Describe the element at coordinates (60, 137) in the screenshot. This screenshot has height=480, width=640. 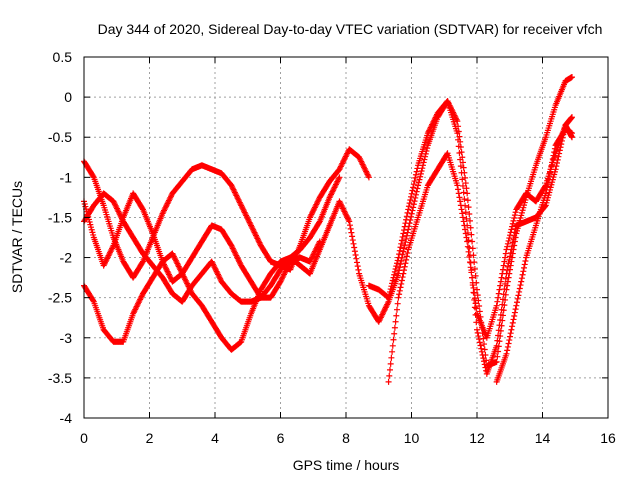
I see `y-tick-label: -0.5` at that location.